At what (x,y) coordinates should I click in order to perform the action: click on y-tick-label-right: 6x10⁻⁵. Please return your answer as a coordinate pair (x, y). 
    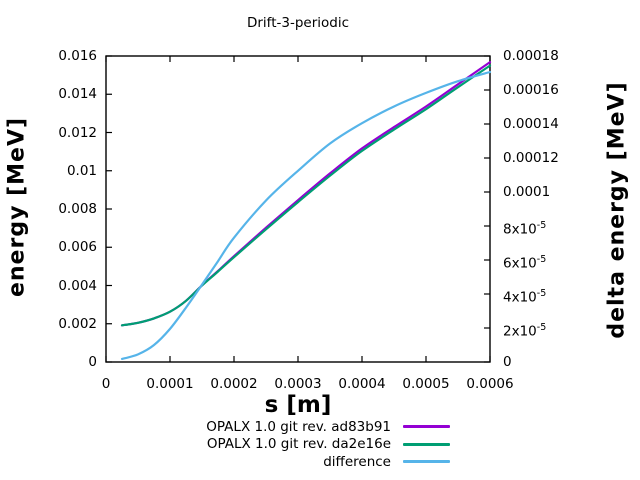
    Looking at the image, I should click on (525, 263).